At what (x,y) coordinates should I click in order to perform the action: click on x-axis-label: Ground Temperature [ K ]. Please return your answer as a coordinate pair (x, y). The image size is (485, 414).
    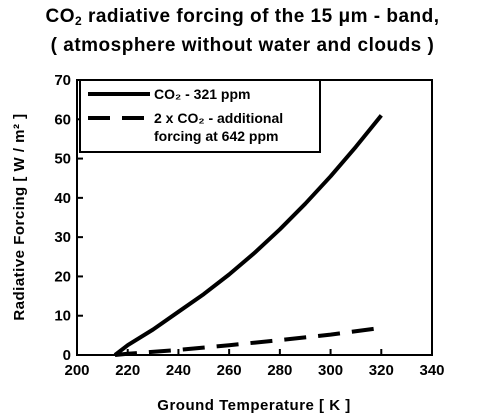
    Looking at the image, I should click on (253, 405).